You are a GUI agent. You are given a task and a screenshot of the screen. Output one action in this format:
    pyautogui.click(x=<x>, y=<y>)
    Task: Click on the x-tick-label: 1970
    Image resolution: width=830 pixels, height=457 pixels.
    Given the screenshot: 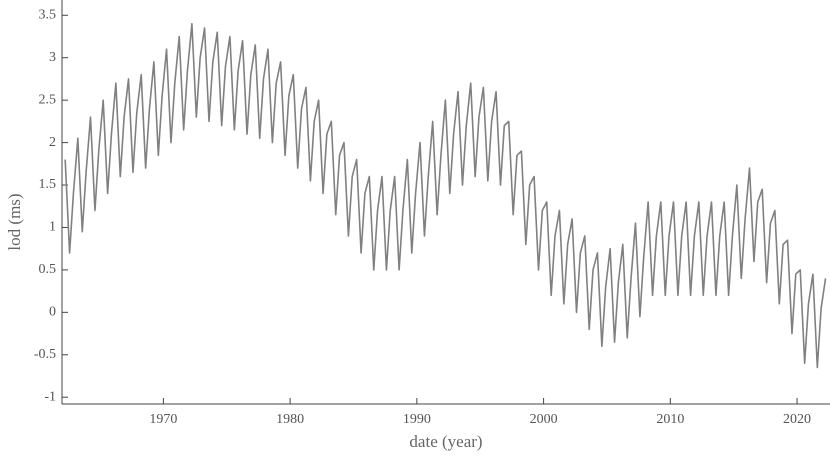 What is the action you would take?
    pyautogui.click(x=163, y=419)
    